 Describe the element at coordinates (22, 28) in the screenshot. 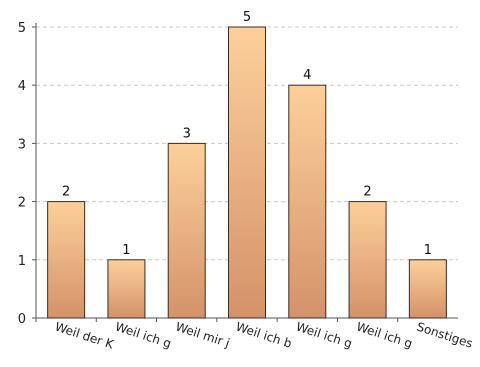

I see `y-tick-label: 5` at that location.